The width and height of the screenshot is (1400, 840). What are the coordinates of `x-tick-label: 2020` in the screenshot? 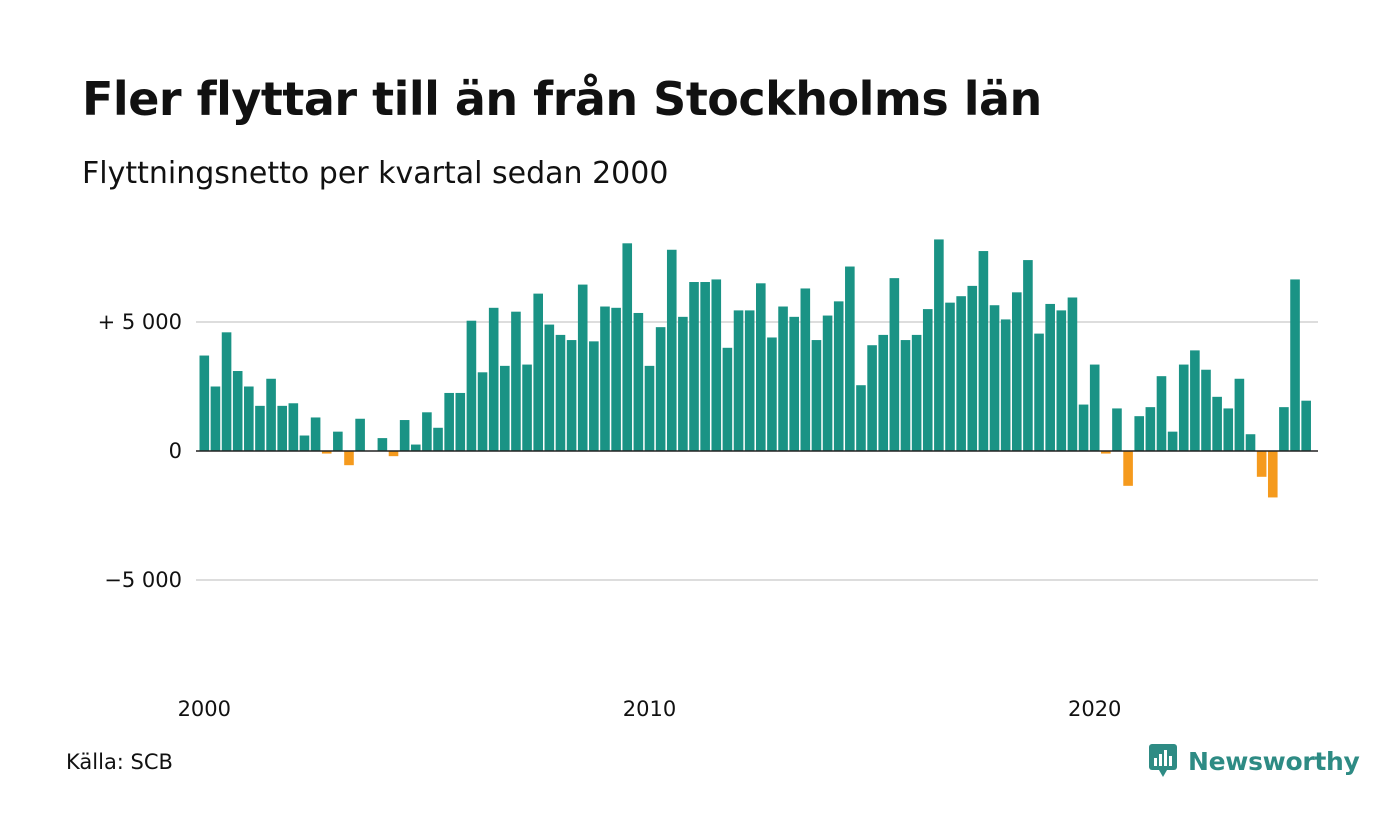 It's located at (1094, 709).